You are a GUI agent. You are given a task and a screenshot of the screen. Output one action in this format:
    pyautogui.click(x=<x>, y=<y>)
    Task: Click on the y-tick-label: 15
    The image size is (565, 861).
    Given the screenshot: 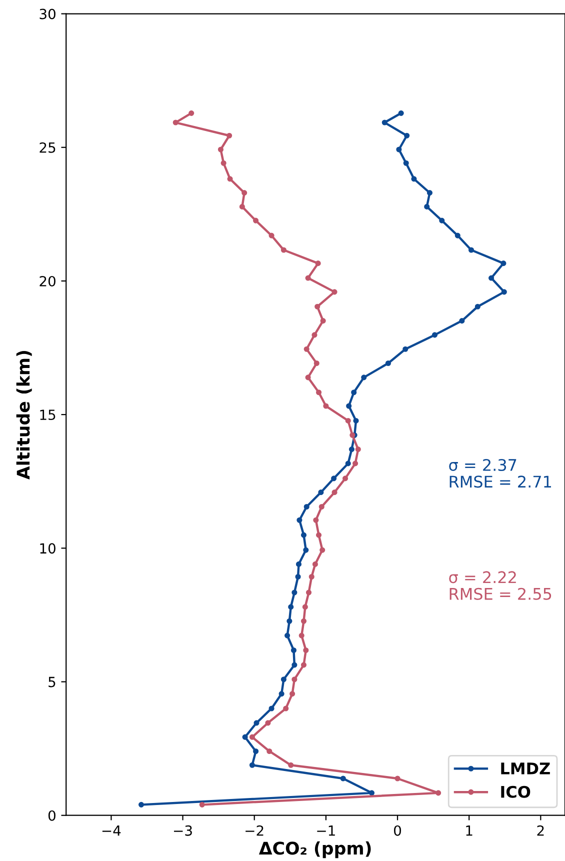 What is the action you would take?
    pyautogui.click(x=48, y=415)
    